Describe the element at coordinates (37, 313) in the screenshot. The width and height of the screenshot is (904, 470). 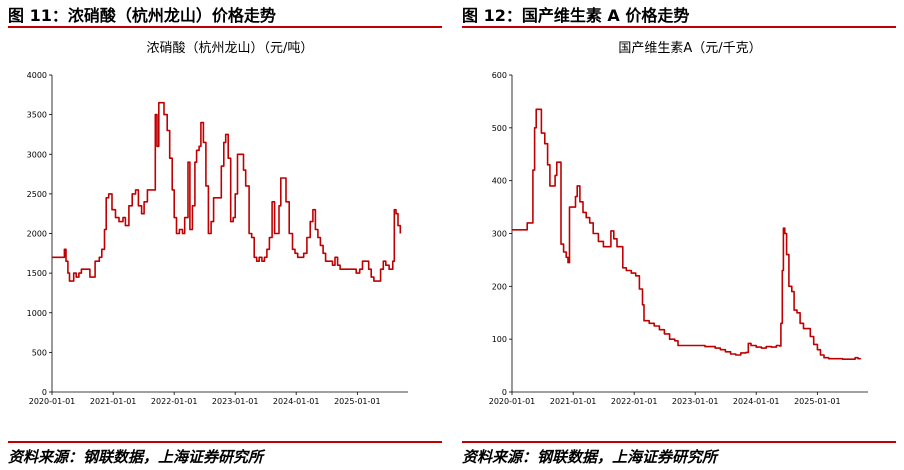
I see `y-tick-label: 1000` at that location.